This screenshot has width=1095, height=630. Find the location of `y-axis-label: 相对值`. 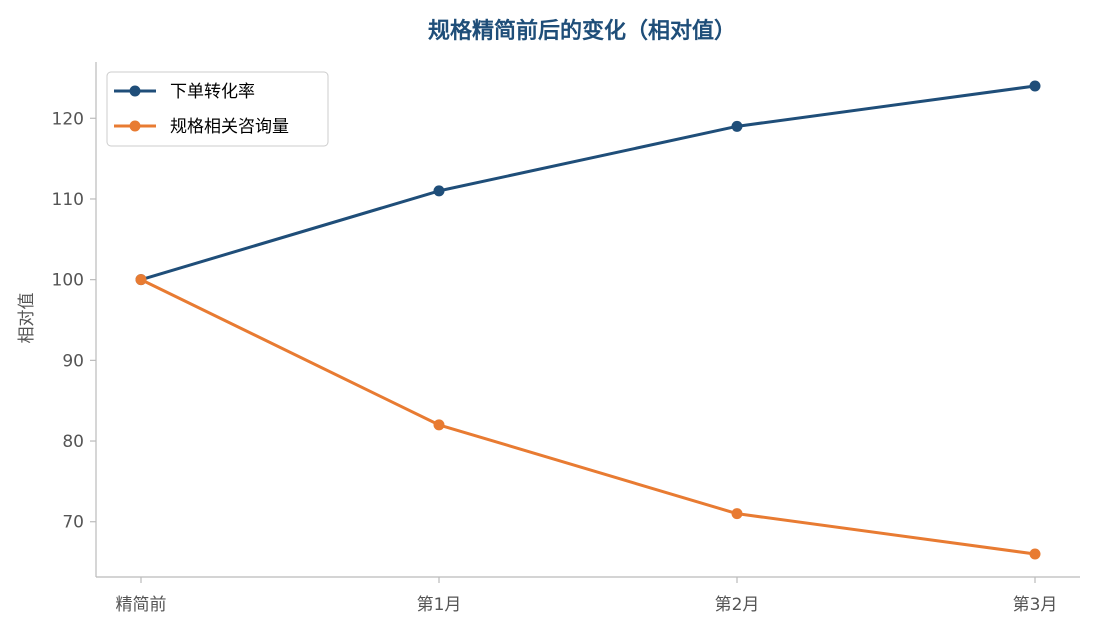

y-axis-label: 相对值 is located at coordinates (27, 318).